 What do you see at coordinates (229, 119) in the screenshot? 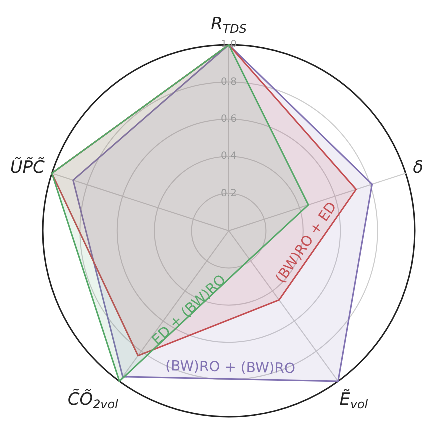
I see `y-tick-label: 0.6` at bounding box center [229, 119].